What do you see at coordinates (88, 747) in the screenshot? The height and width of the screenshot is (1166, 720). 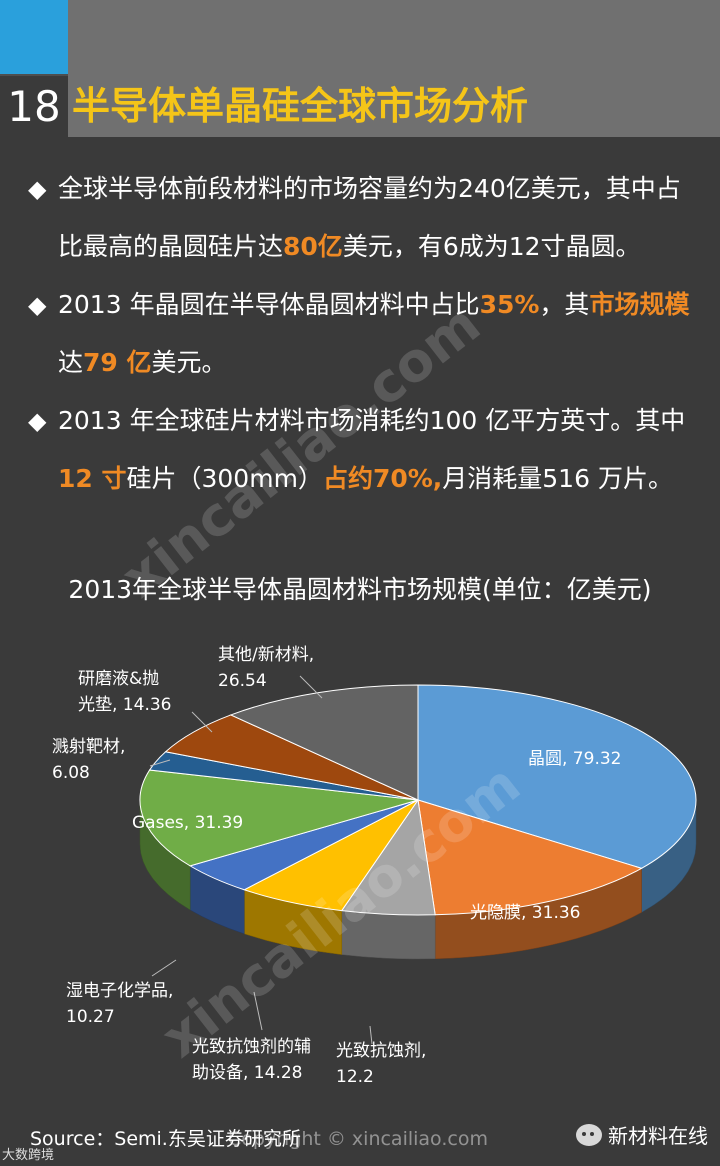 I see `data-label-line: 溅射靶材,` at bounding box center [88, 747].